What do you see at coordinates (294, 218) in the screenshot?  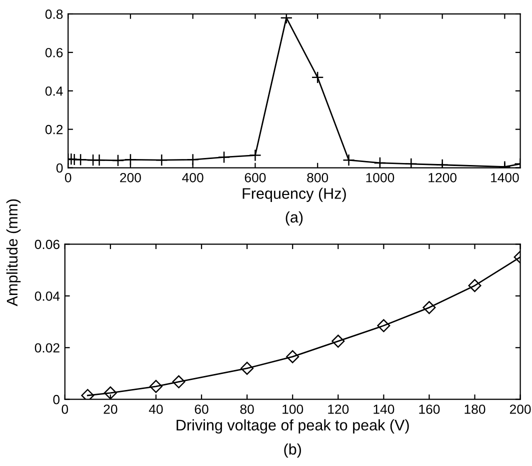 I see `text: (a)` at bounding box center [294, 218].